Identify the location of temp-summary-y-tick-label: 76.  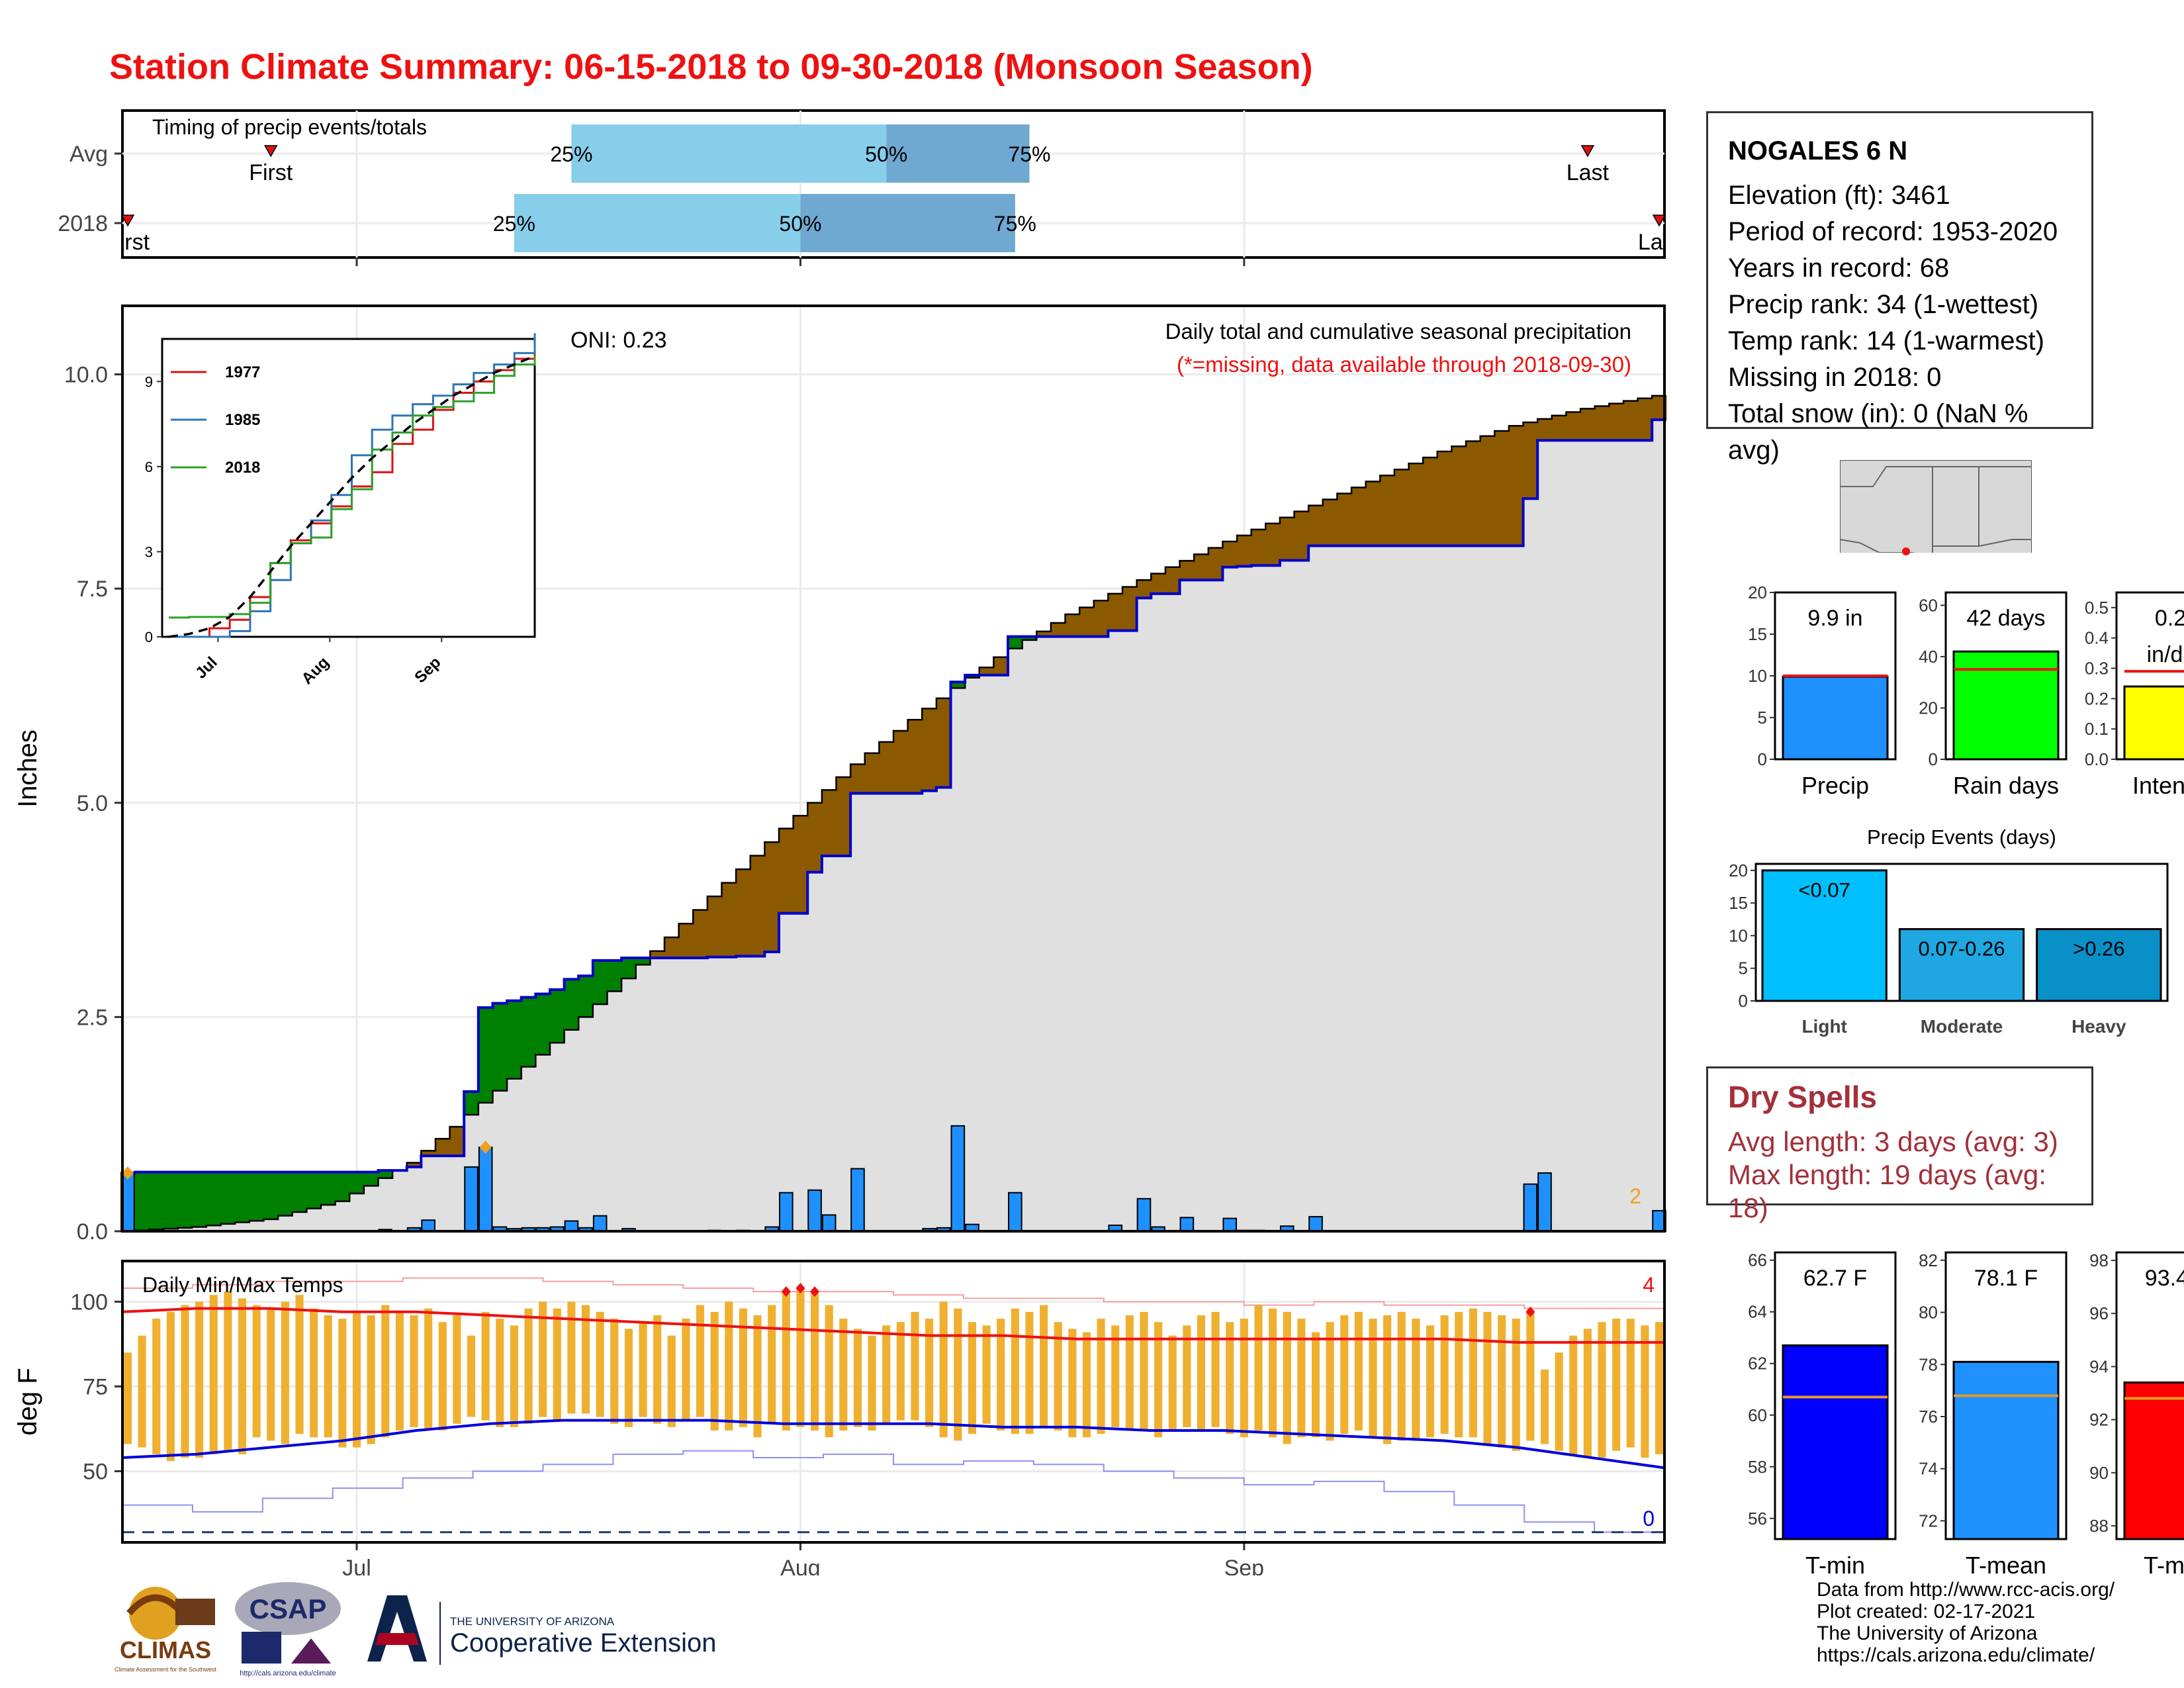
(1928, 1417).